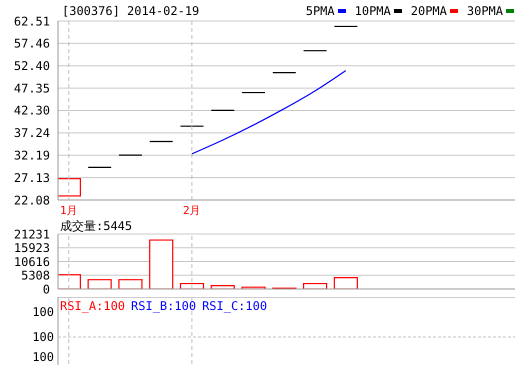  What do you see at coordinates (32, 261) in the screenshot?
I see `y-tick-label: 10616` at bounding box center [32, 261].